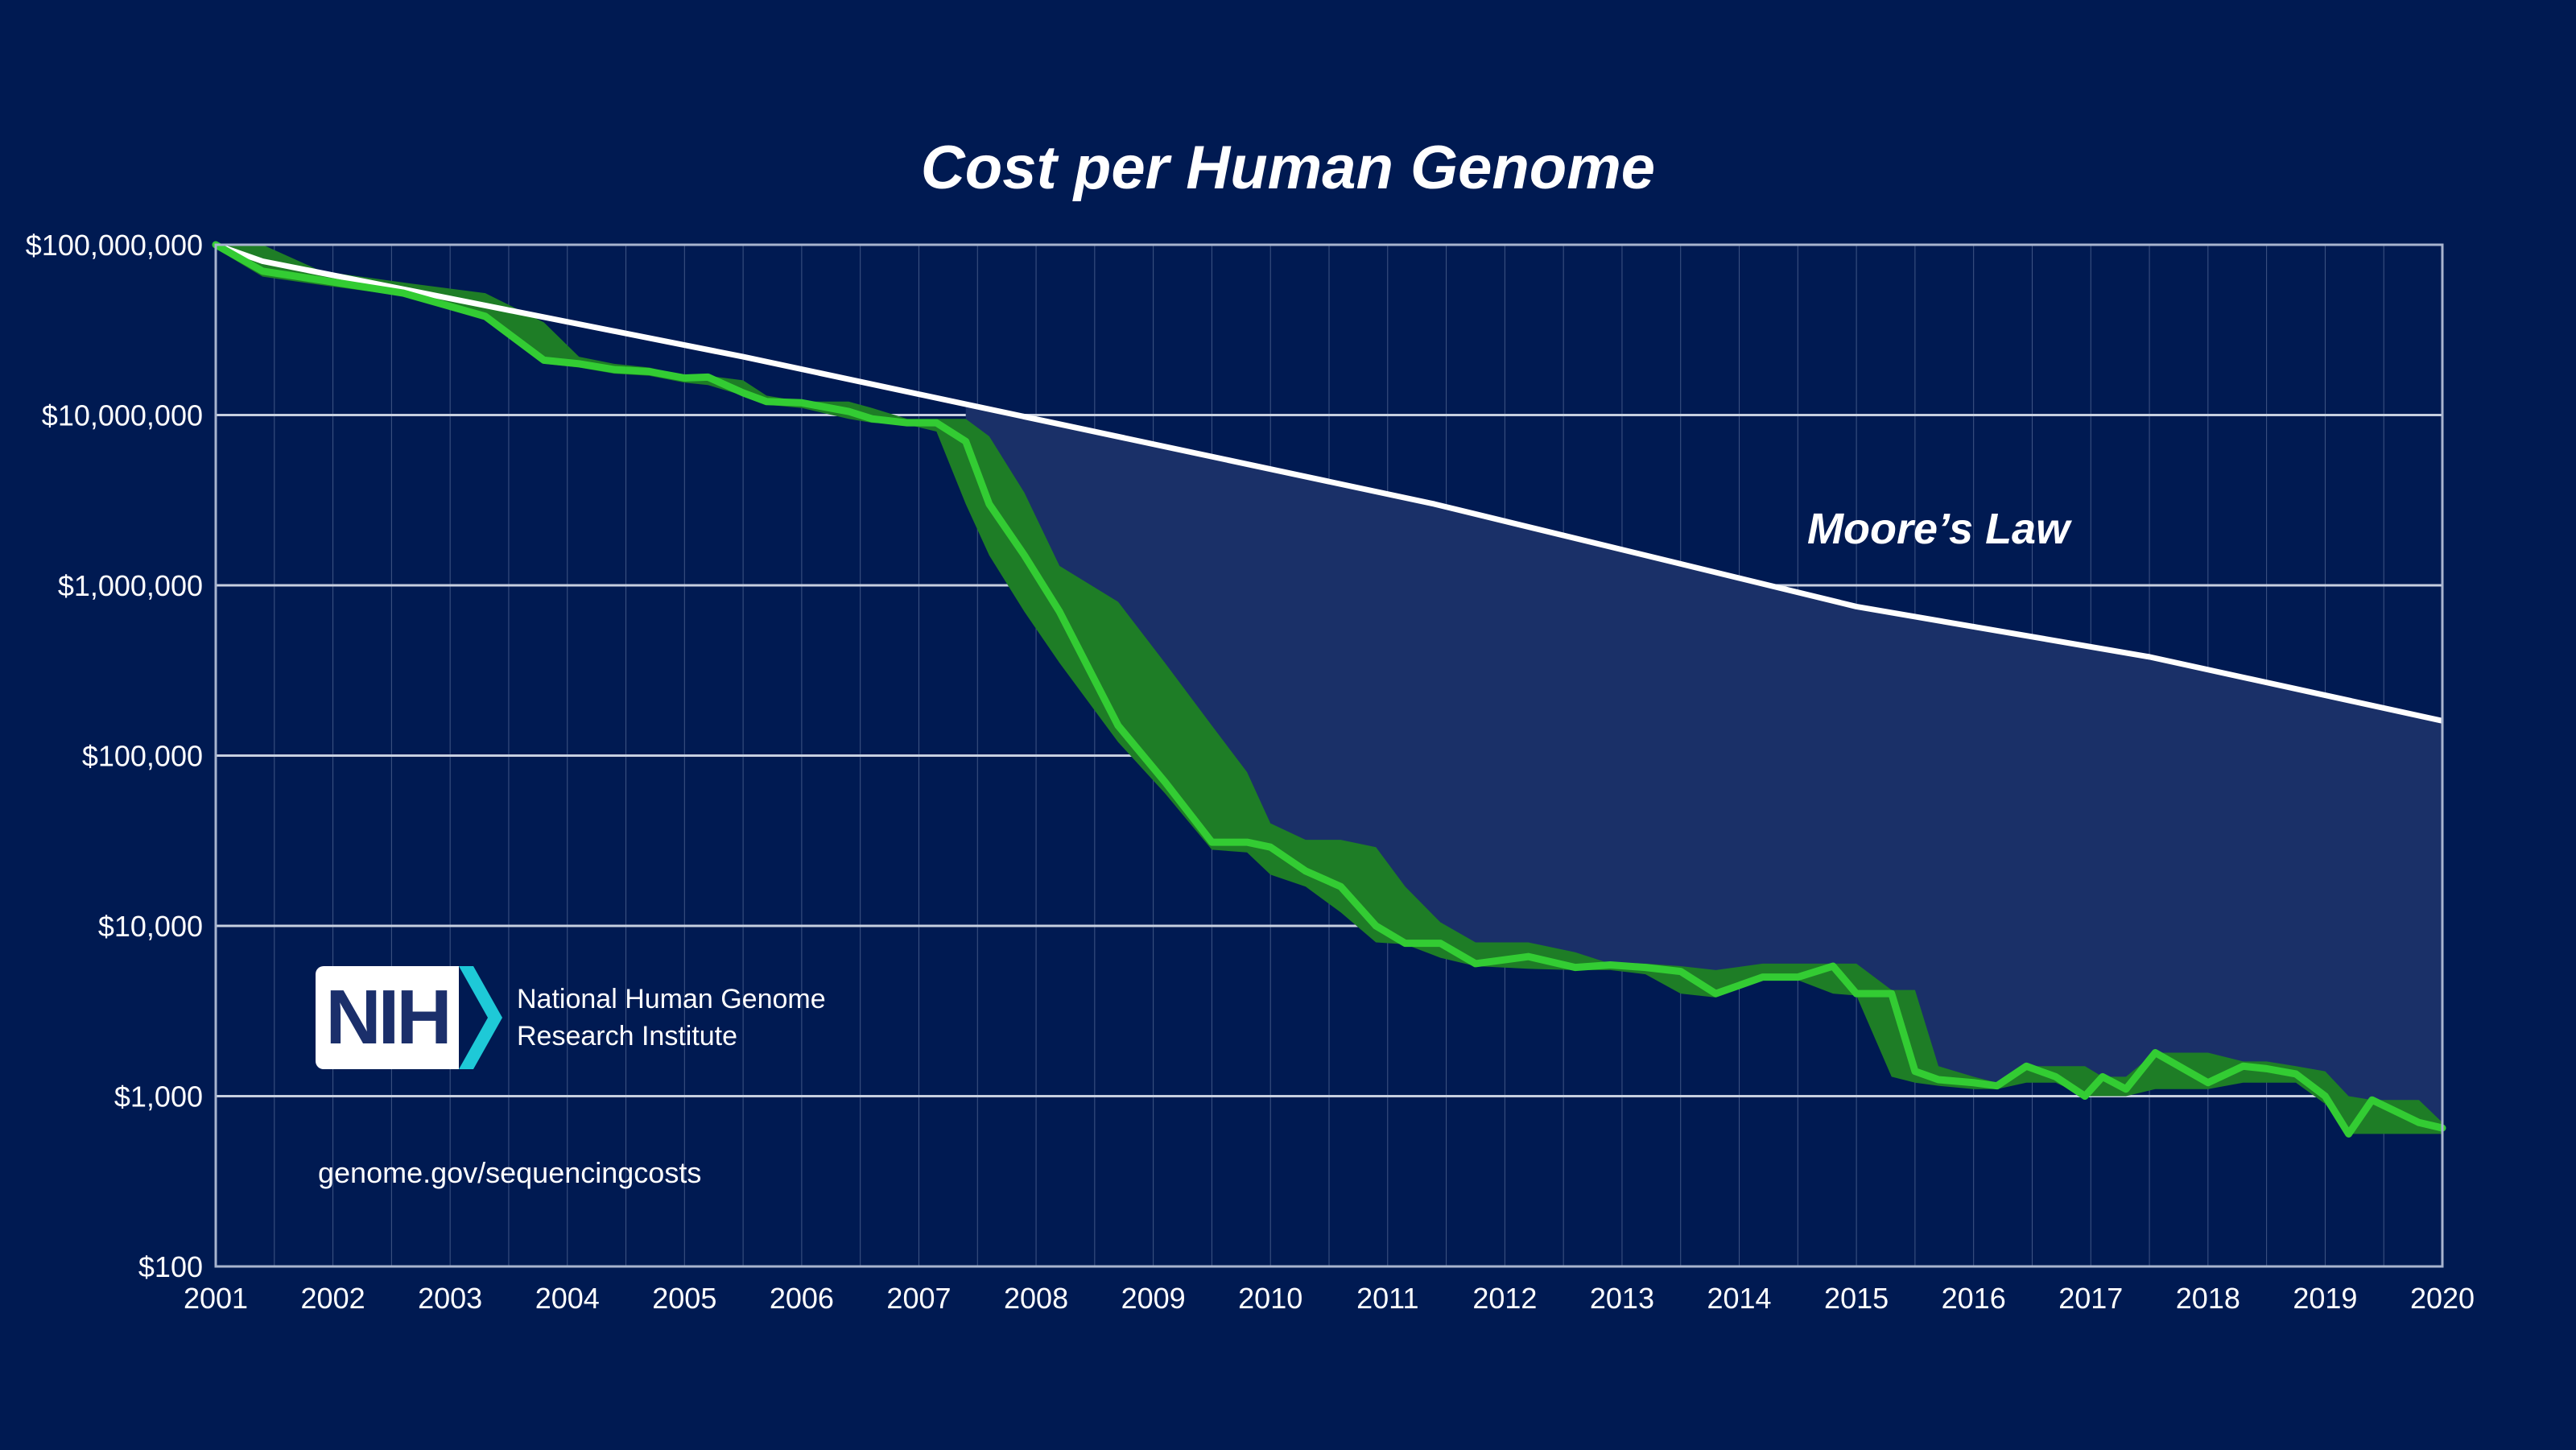 The width and height of the screenshot is (2576, 1450). I want to click on x-tick-label: 2004, so click(567, 1298).